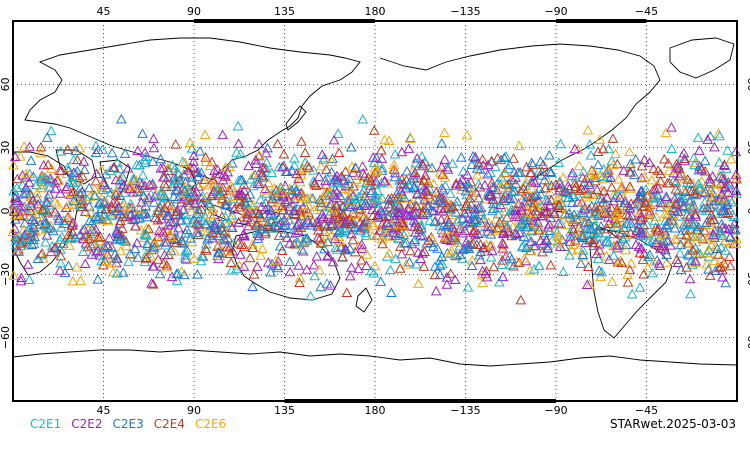  Describe the element at coordinates (465, 11) in the screenshot. I see `lon-tick-label-top: −135` at that location.